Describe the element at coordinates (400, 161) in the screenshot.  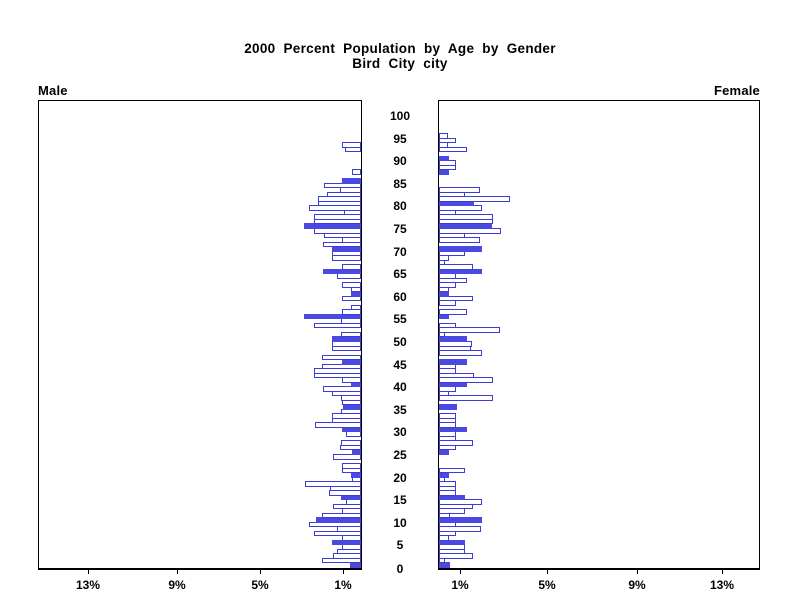
I see `age-tick-label: 90` at that location.